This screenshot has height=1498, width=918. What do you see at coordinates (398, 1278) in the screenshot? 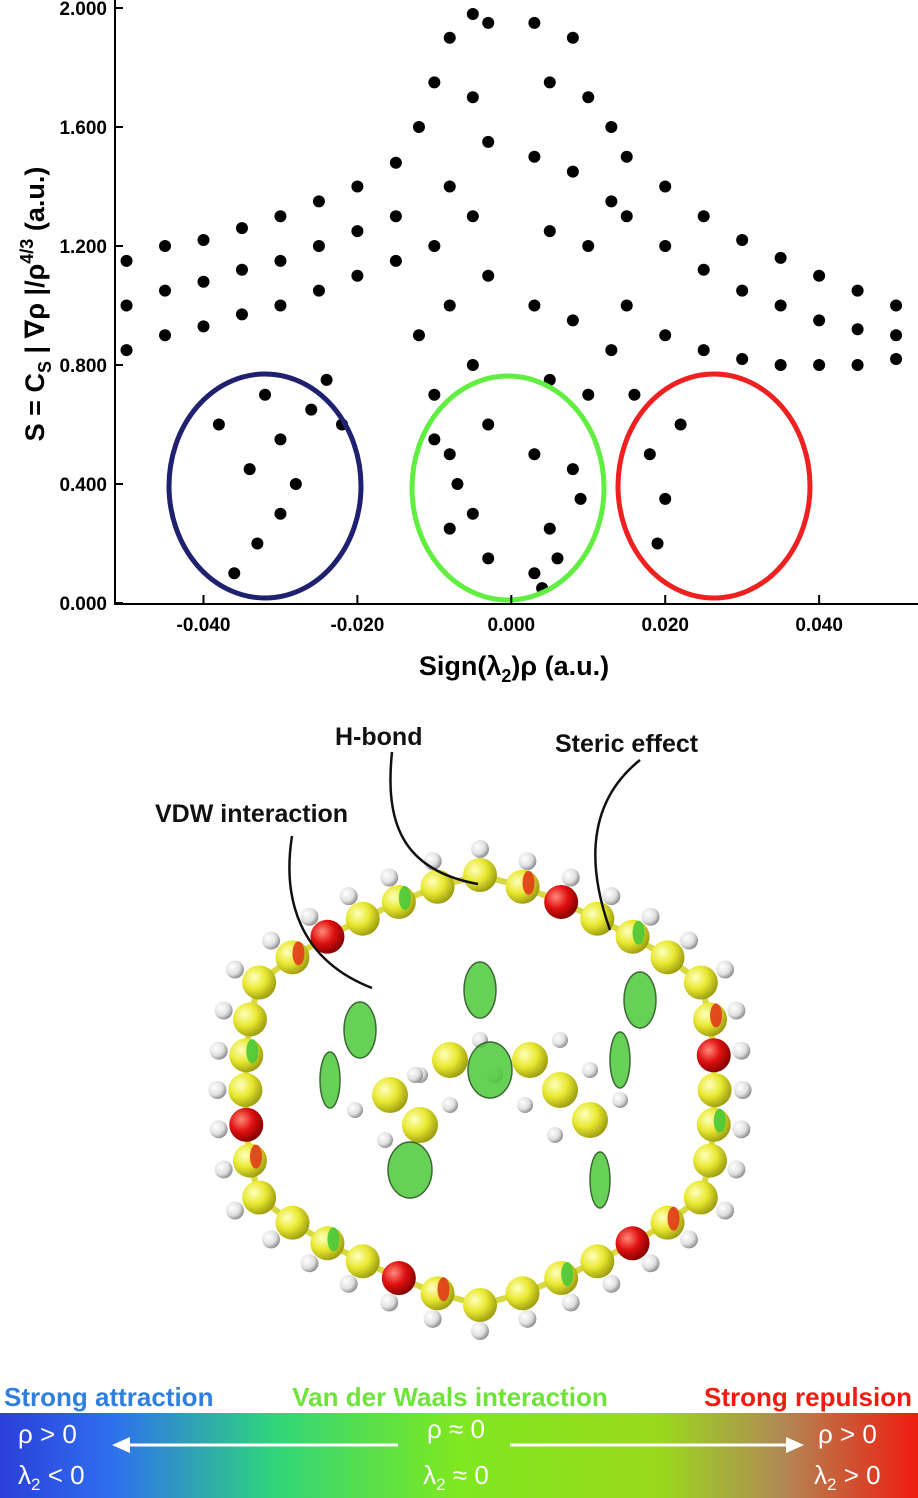
I see `oxygen` at bounding box center [398, 1278].